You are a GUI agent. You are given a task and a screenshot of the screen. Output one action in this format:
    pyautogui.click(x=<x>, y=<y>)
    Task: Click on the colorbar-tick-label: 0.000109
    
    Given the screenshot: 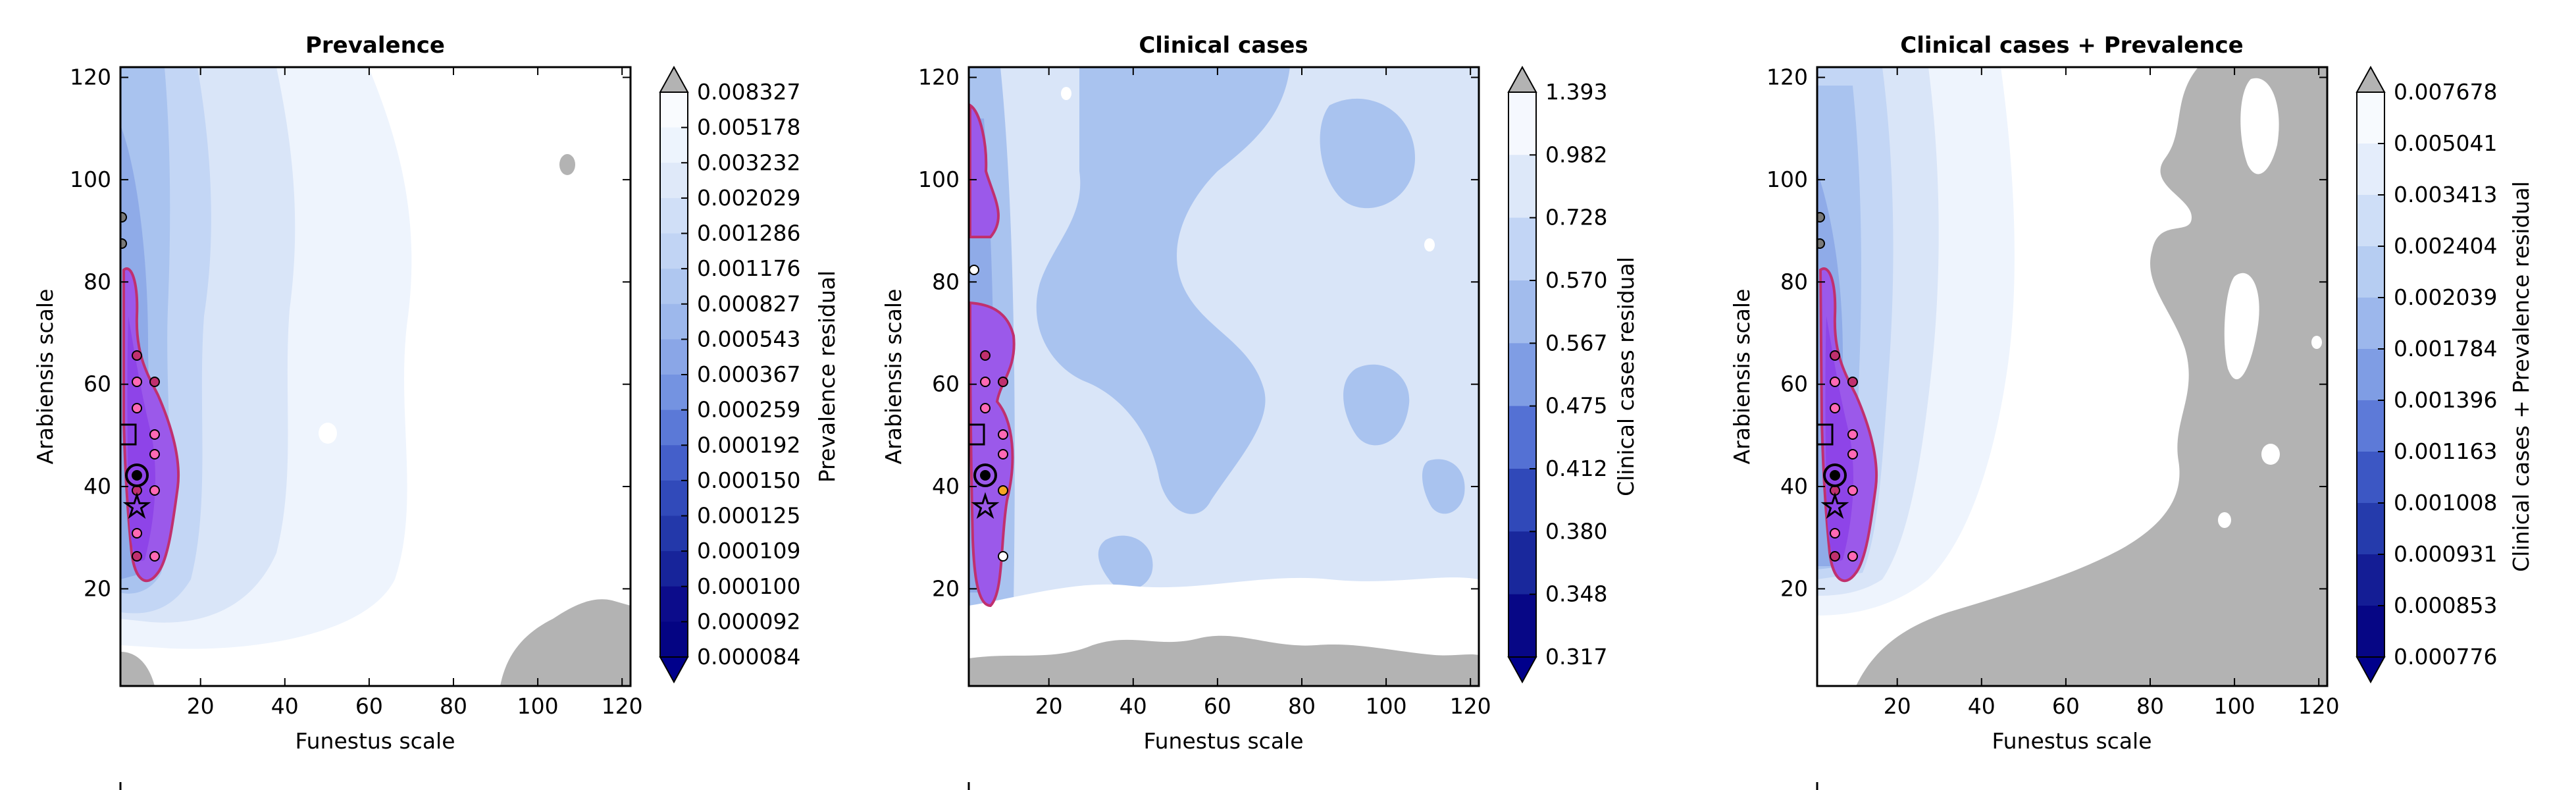 What is the action you would take?
    pyautogui.click(x=748, y=551)
    